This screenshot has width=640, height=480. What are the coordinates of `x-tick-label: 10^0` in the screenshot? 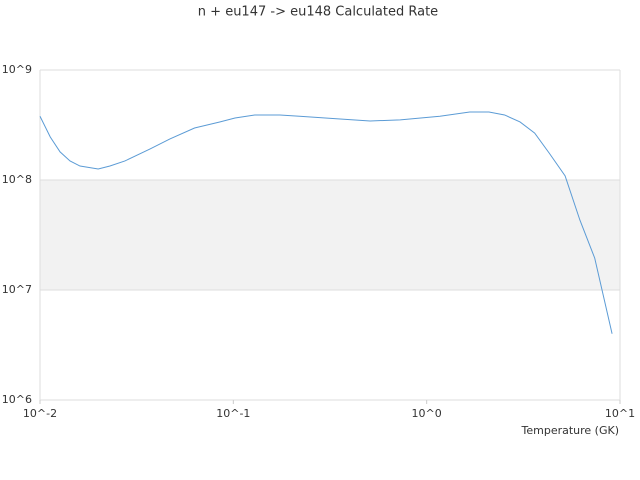 It's located at (427, 413).